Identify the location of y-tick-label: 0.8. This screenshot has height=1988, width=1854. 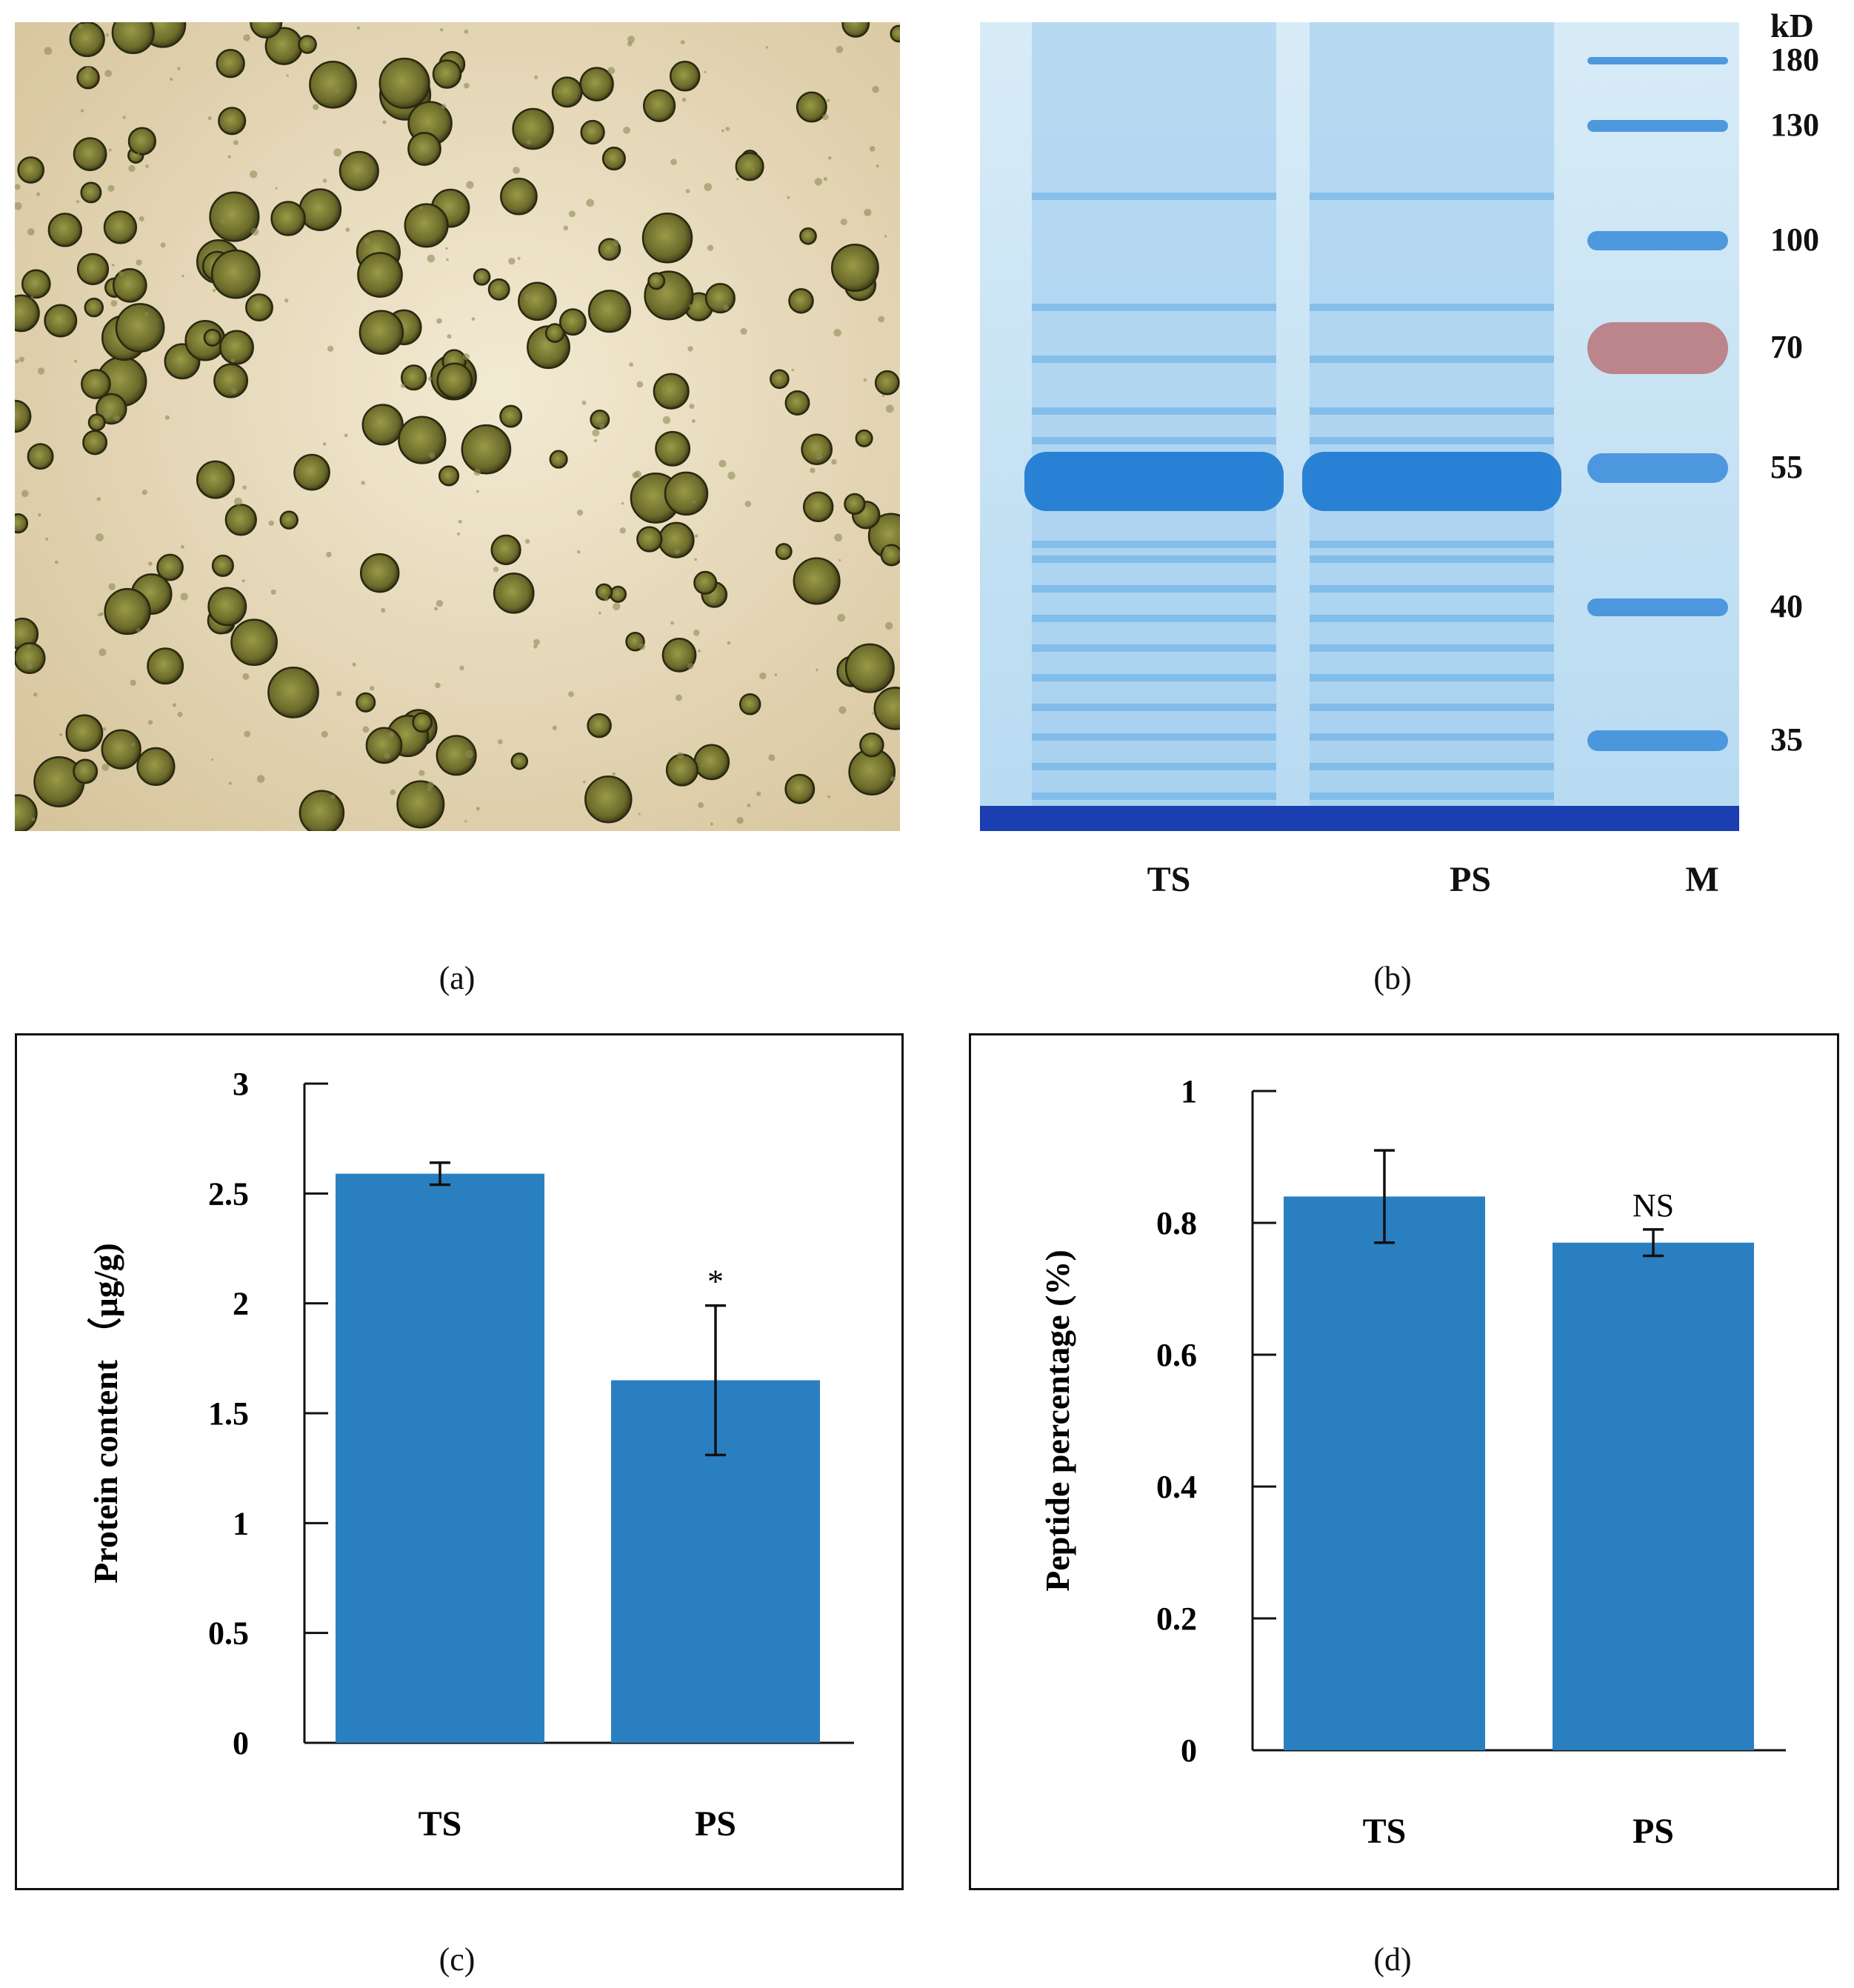
(1176, 1223).